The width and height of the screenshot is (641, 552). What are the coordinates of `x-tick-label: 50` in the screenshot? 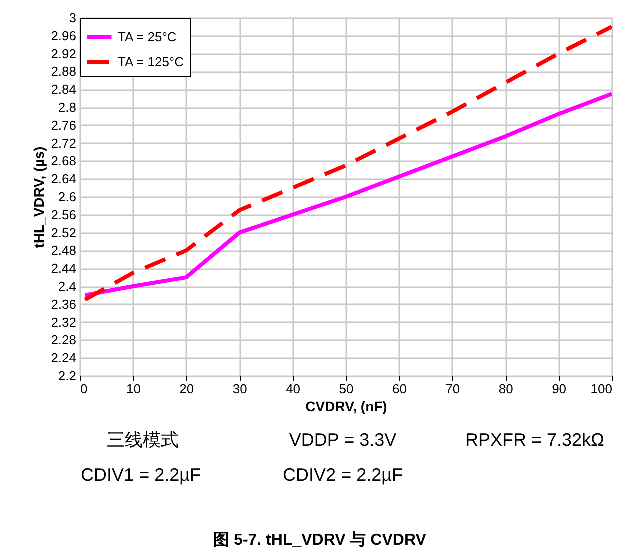 It's located at (346, 389).